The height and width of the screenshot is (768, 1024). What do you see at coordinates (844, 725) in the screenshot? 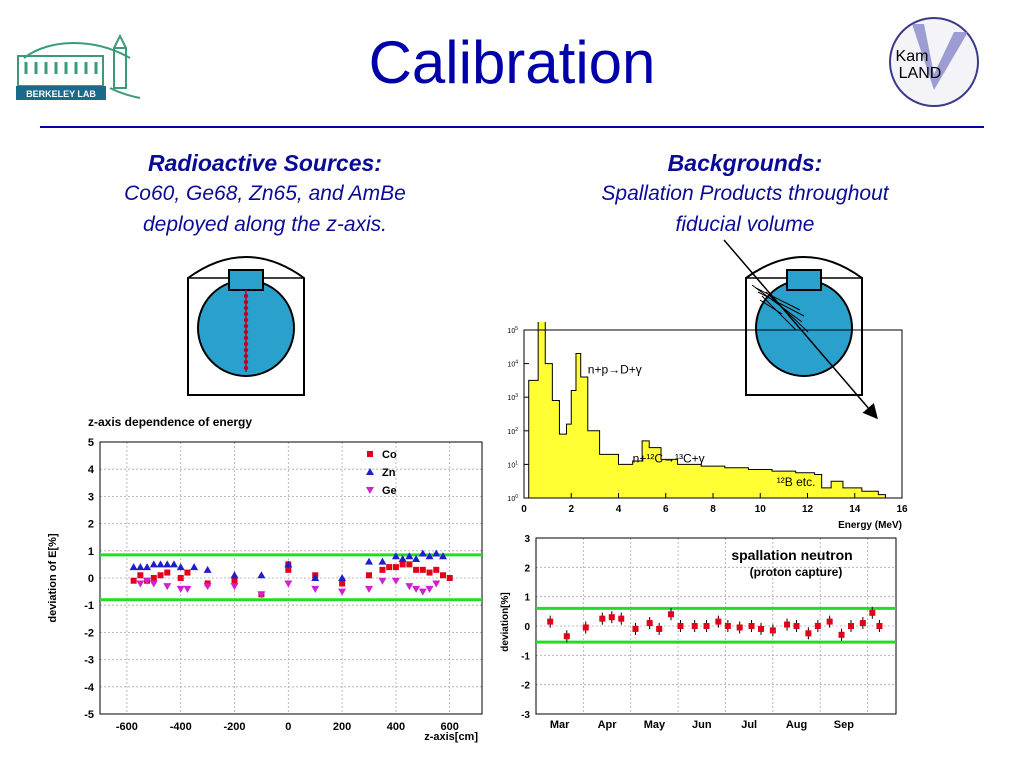
I see `month-label: Sep` at bounding box center [844, 725].